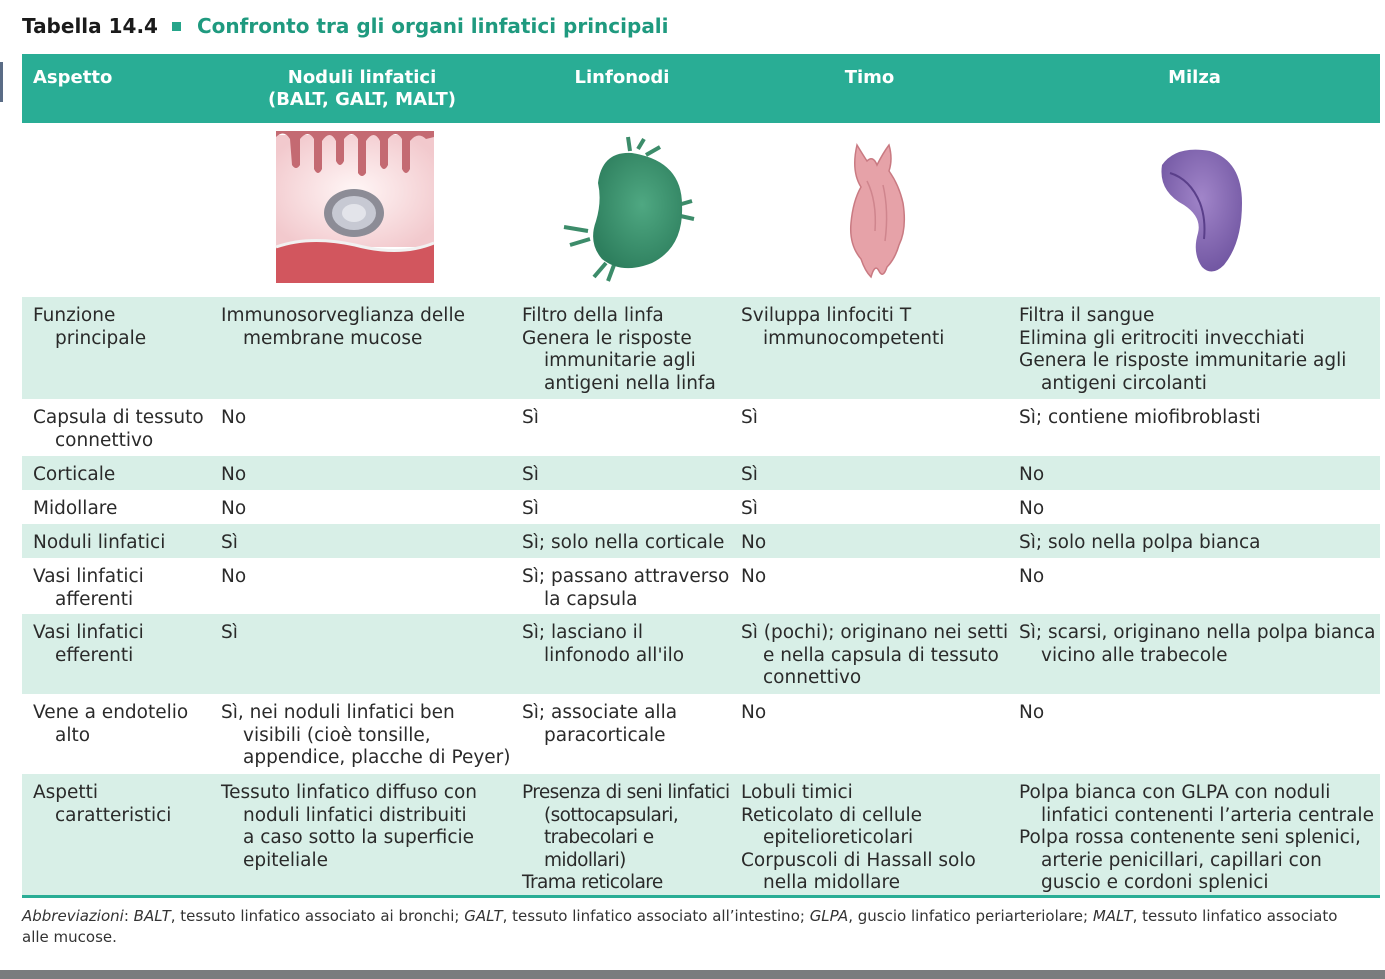 Image resolution: width=1385 pixels, height=979 pixels. I want to click on footnote-heading: Abbreviazioni, so click(73, 916).